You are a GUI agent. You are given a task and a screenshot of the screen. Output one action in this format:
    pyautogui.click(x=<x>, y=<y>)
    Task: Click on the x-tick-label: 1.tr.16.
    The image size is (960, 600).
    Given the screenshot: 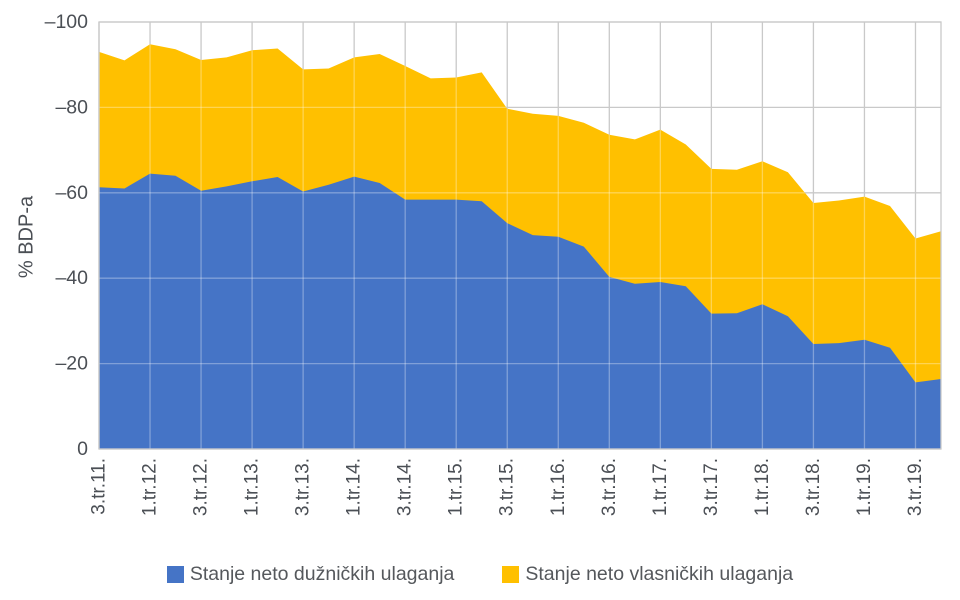 What is the action you would take?
    pyautogui.click(x=558, y=487)
    